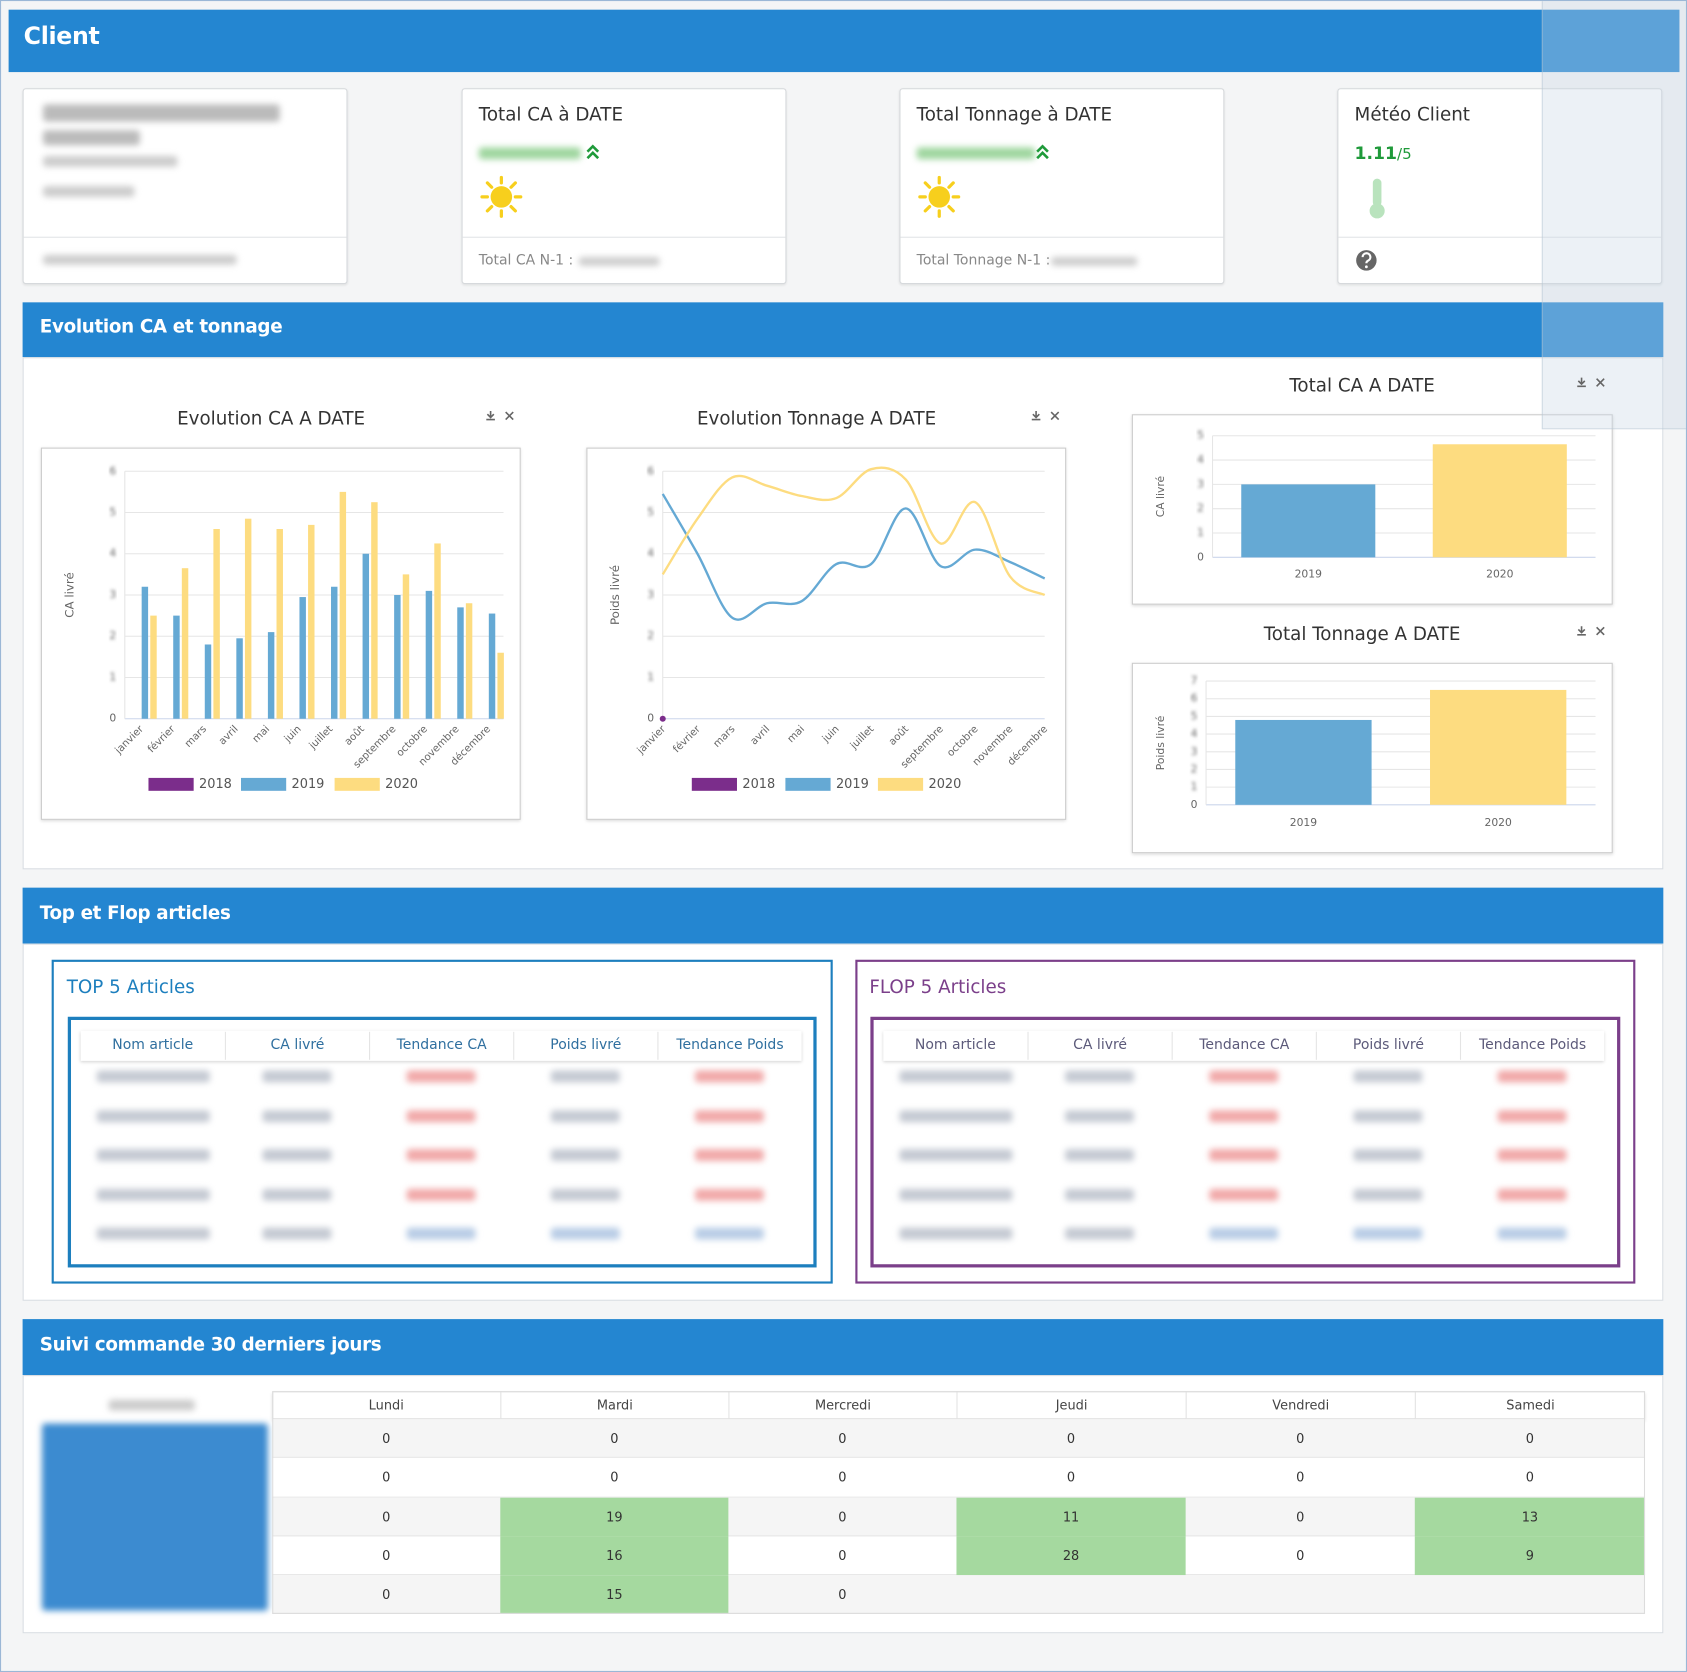 The height and width of the screenshot is (1672, 1687). I want to click on score: 1.11, so click(1376, 153).